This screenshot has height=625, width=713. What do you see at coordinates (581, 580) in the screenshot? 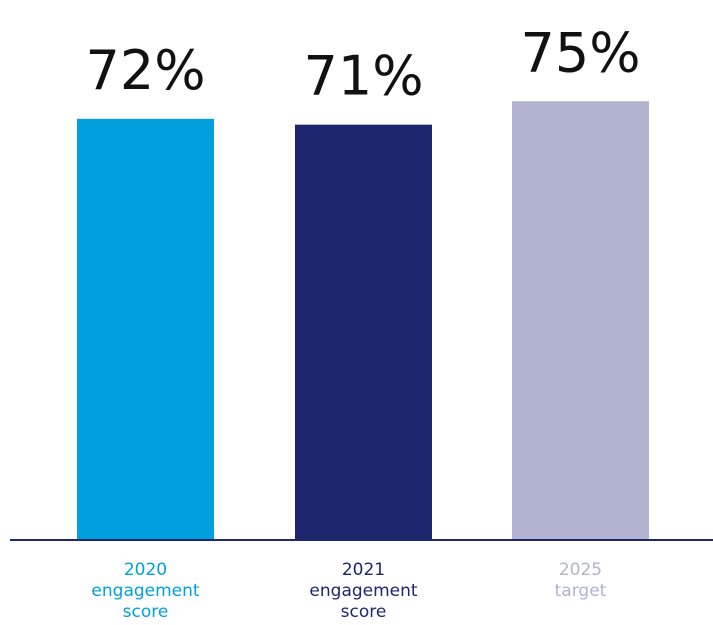
I see `category-label-2: 2025 target` at bounding box center [581, 580].